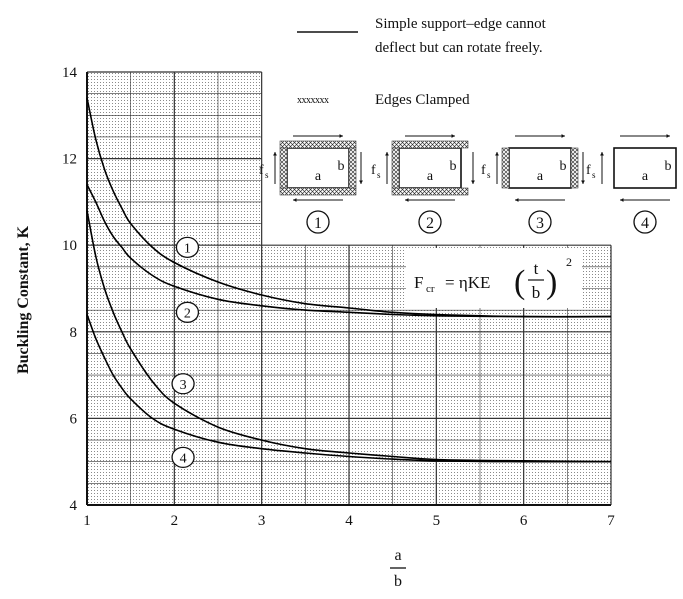  Describe the element at coordinates (311, 184) in the screenshot. I see `inset-1: f s a b 1` at that location.